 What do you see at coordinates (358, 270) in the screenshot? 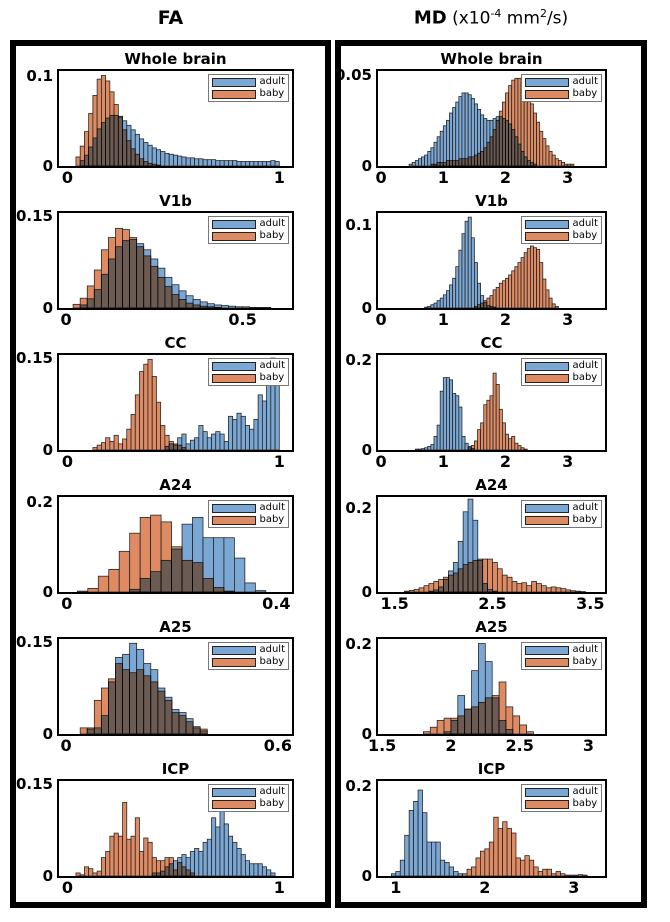
I see `y-axis-ticks: 0.1 0` at bounding box center [358, 270].